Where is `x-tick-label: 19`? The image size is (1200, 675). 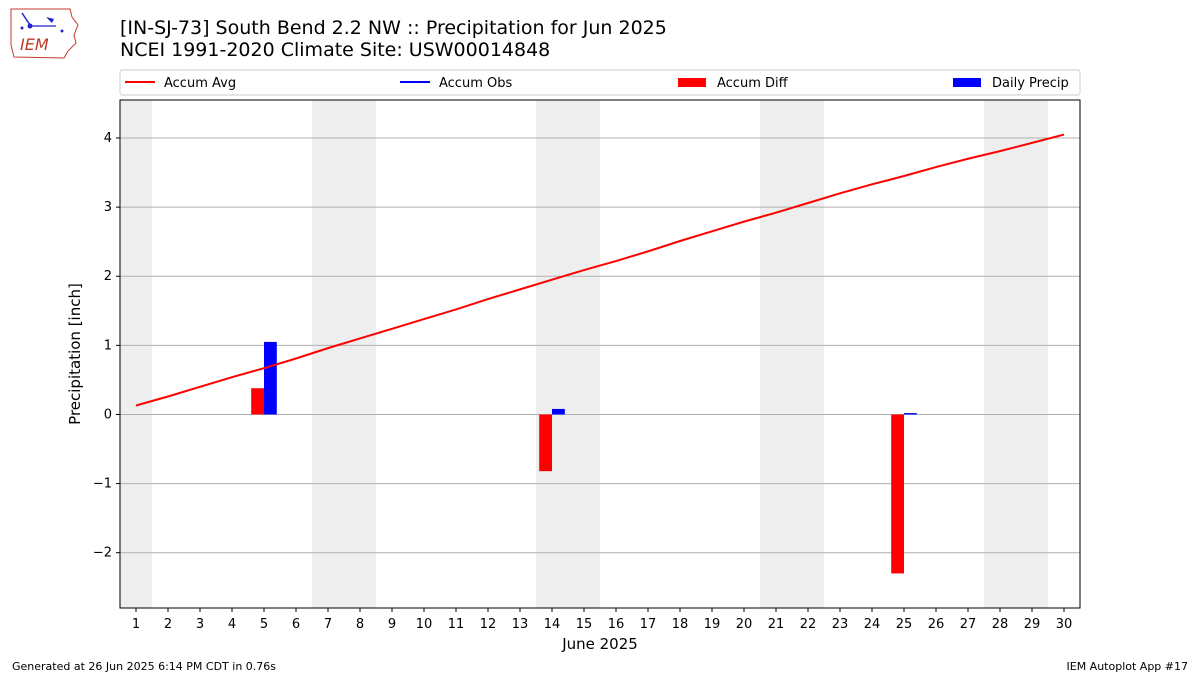 x-tick-label: 19 is located at coordinates (712, 624).